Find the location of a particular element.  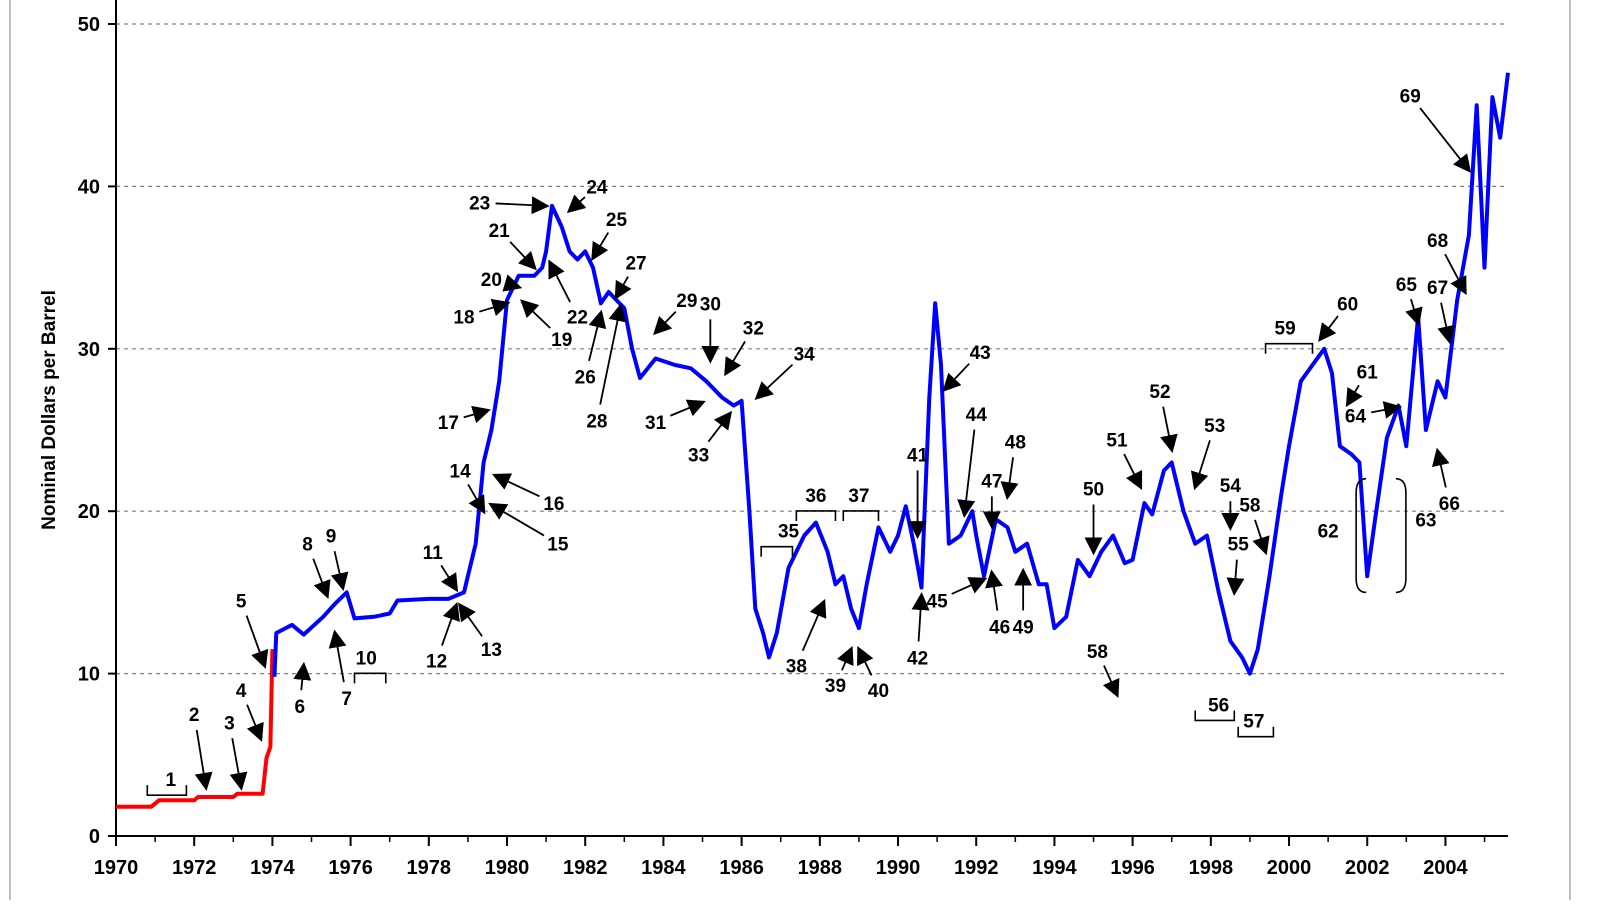

x-tick-label: 1988 is located at coordinates (820, 868).